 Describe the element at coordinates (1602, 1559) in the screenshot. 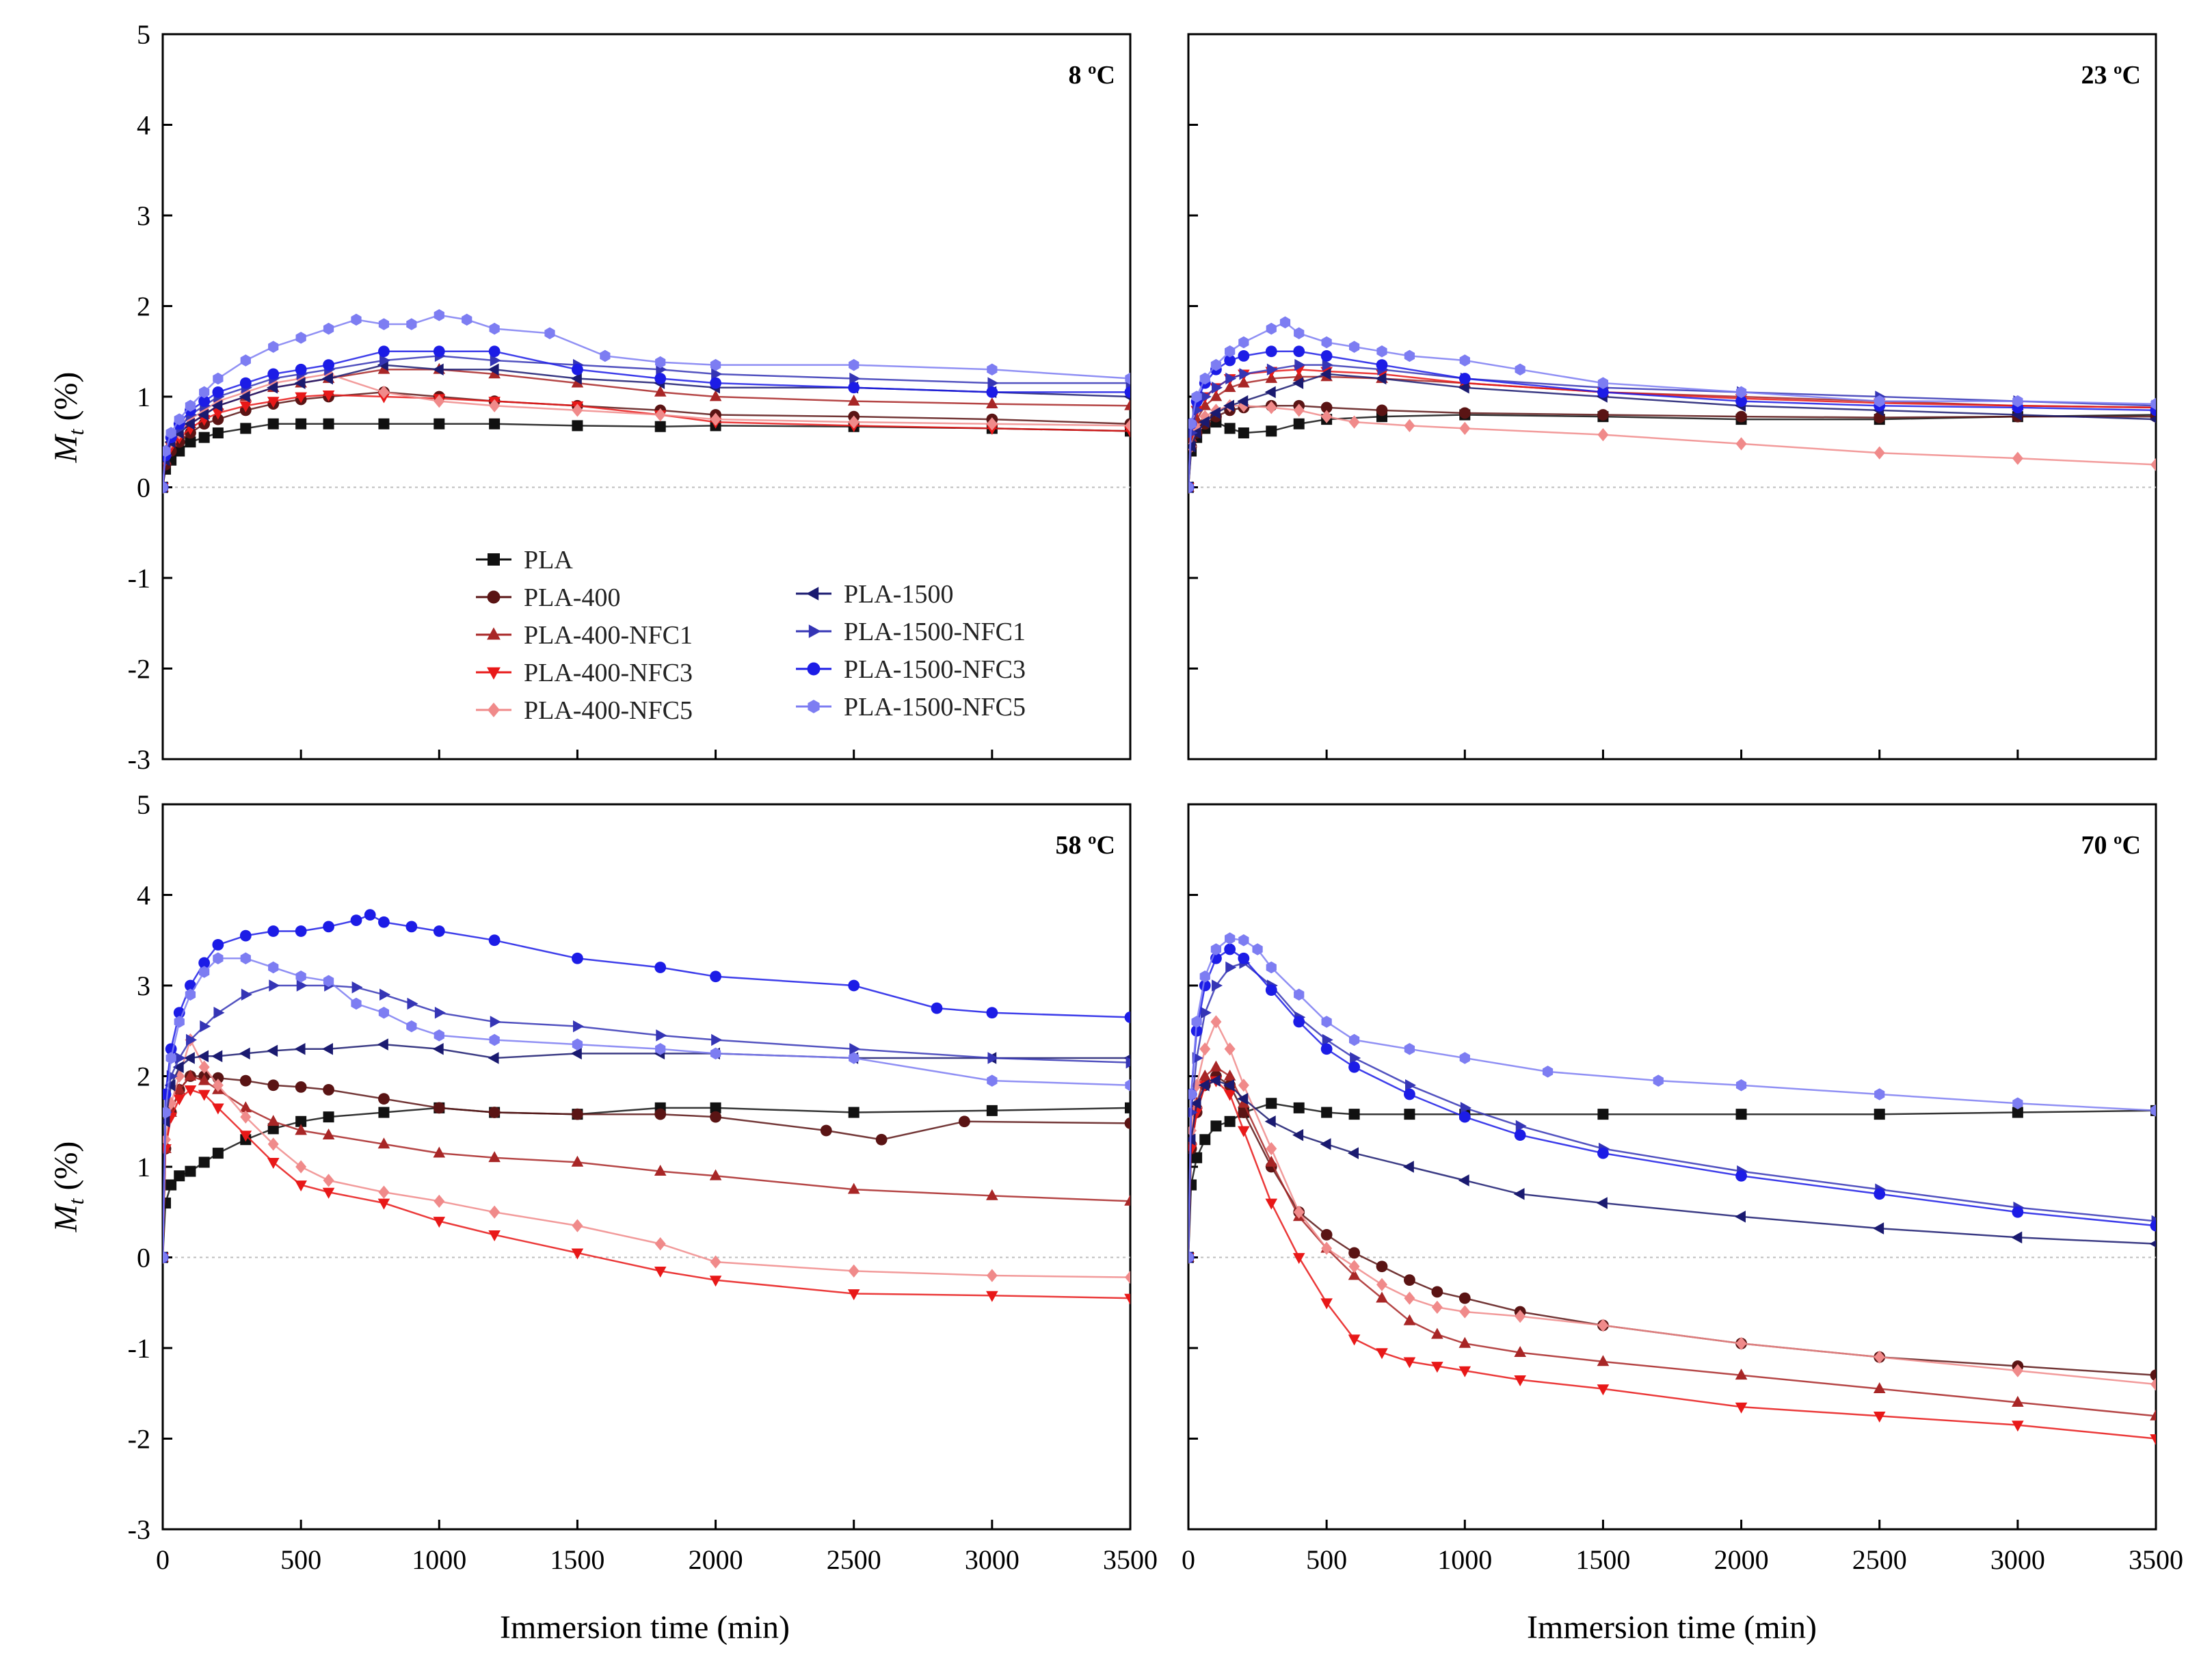

I see `x-tick-label: 1500` at that location.